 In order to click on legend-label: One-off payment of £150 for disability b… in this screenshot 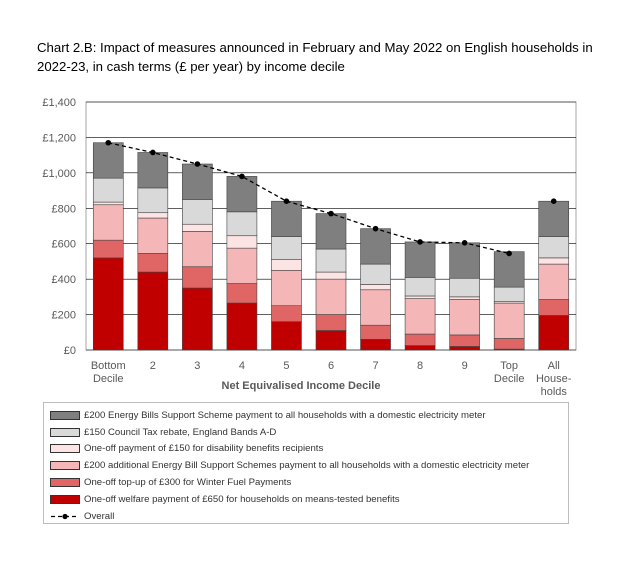, I will do `click(204, 449)`.